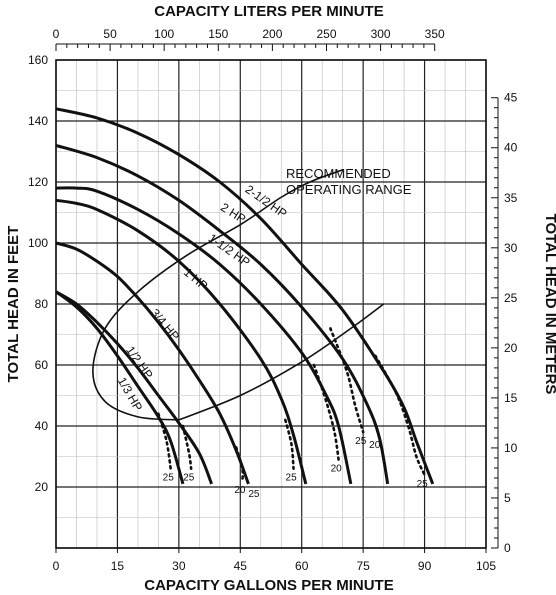 The image size is (556, 595). Describe the element at coordinates (381, 34) in the screenshot. I see `top-tick-label: 300` at that location.